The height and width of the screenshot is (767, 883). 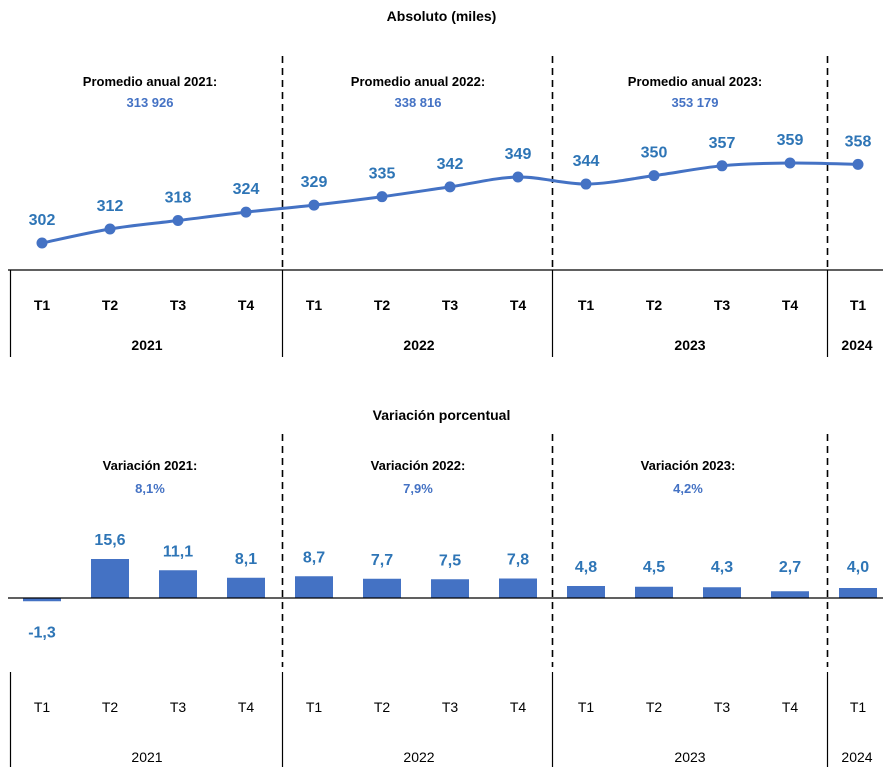 I want to click on bar-chart-data-label: 7,7, so click(x=382, y=560).